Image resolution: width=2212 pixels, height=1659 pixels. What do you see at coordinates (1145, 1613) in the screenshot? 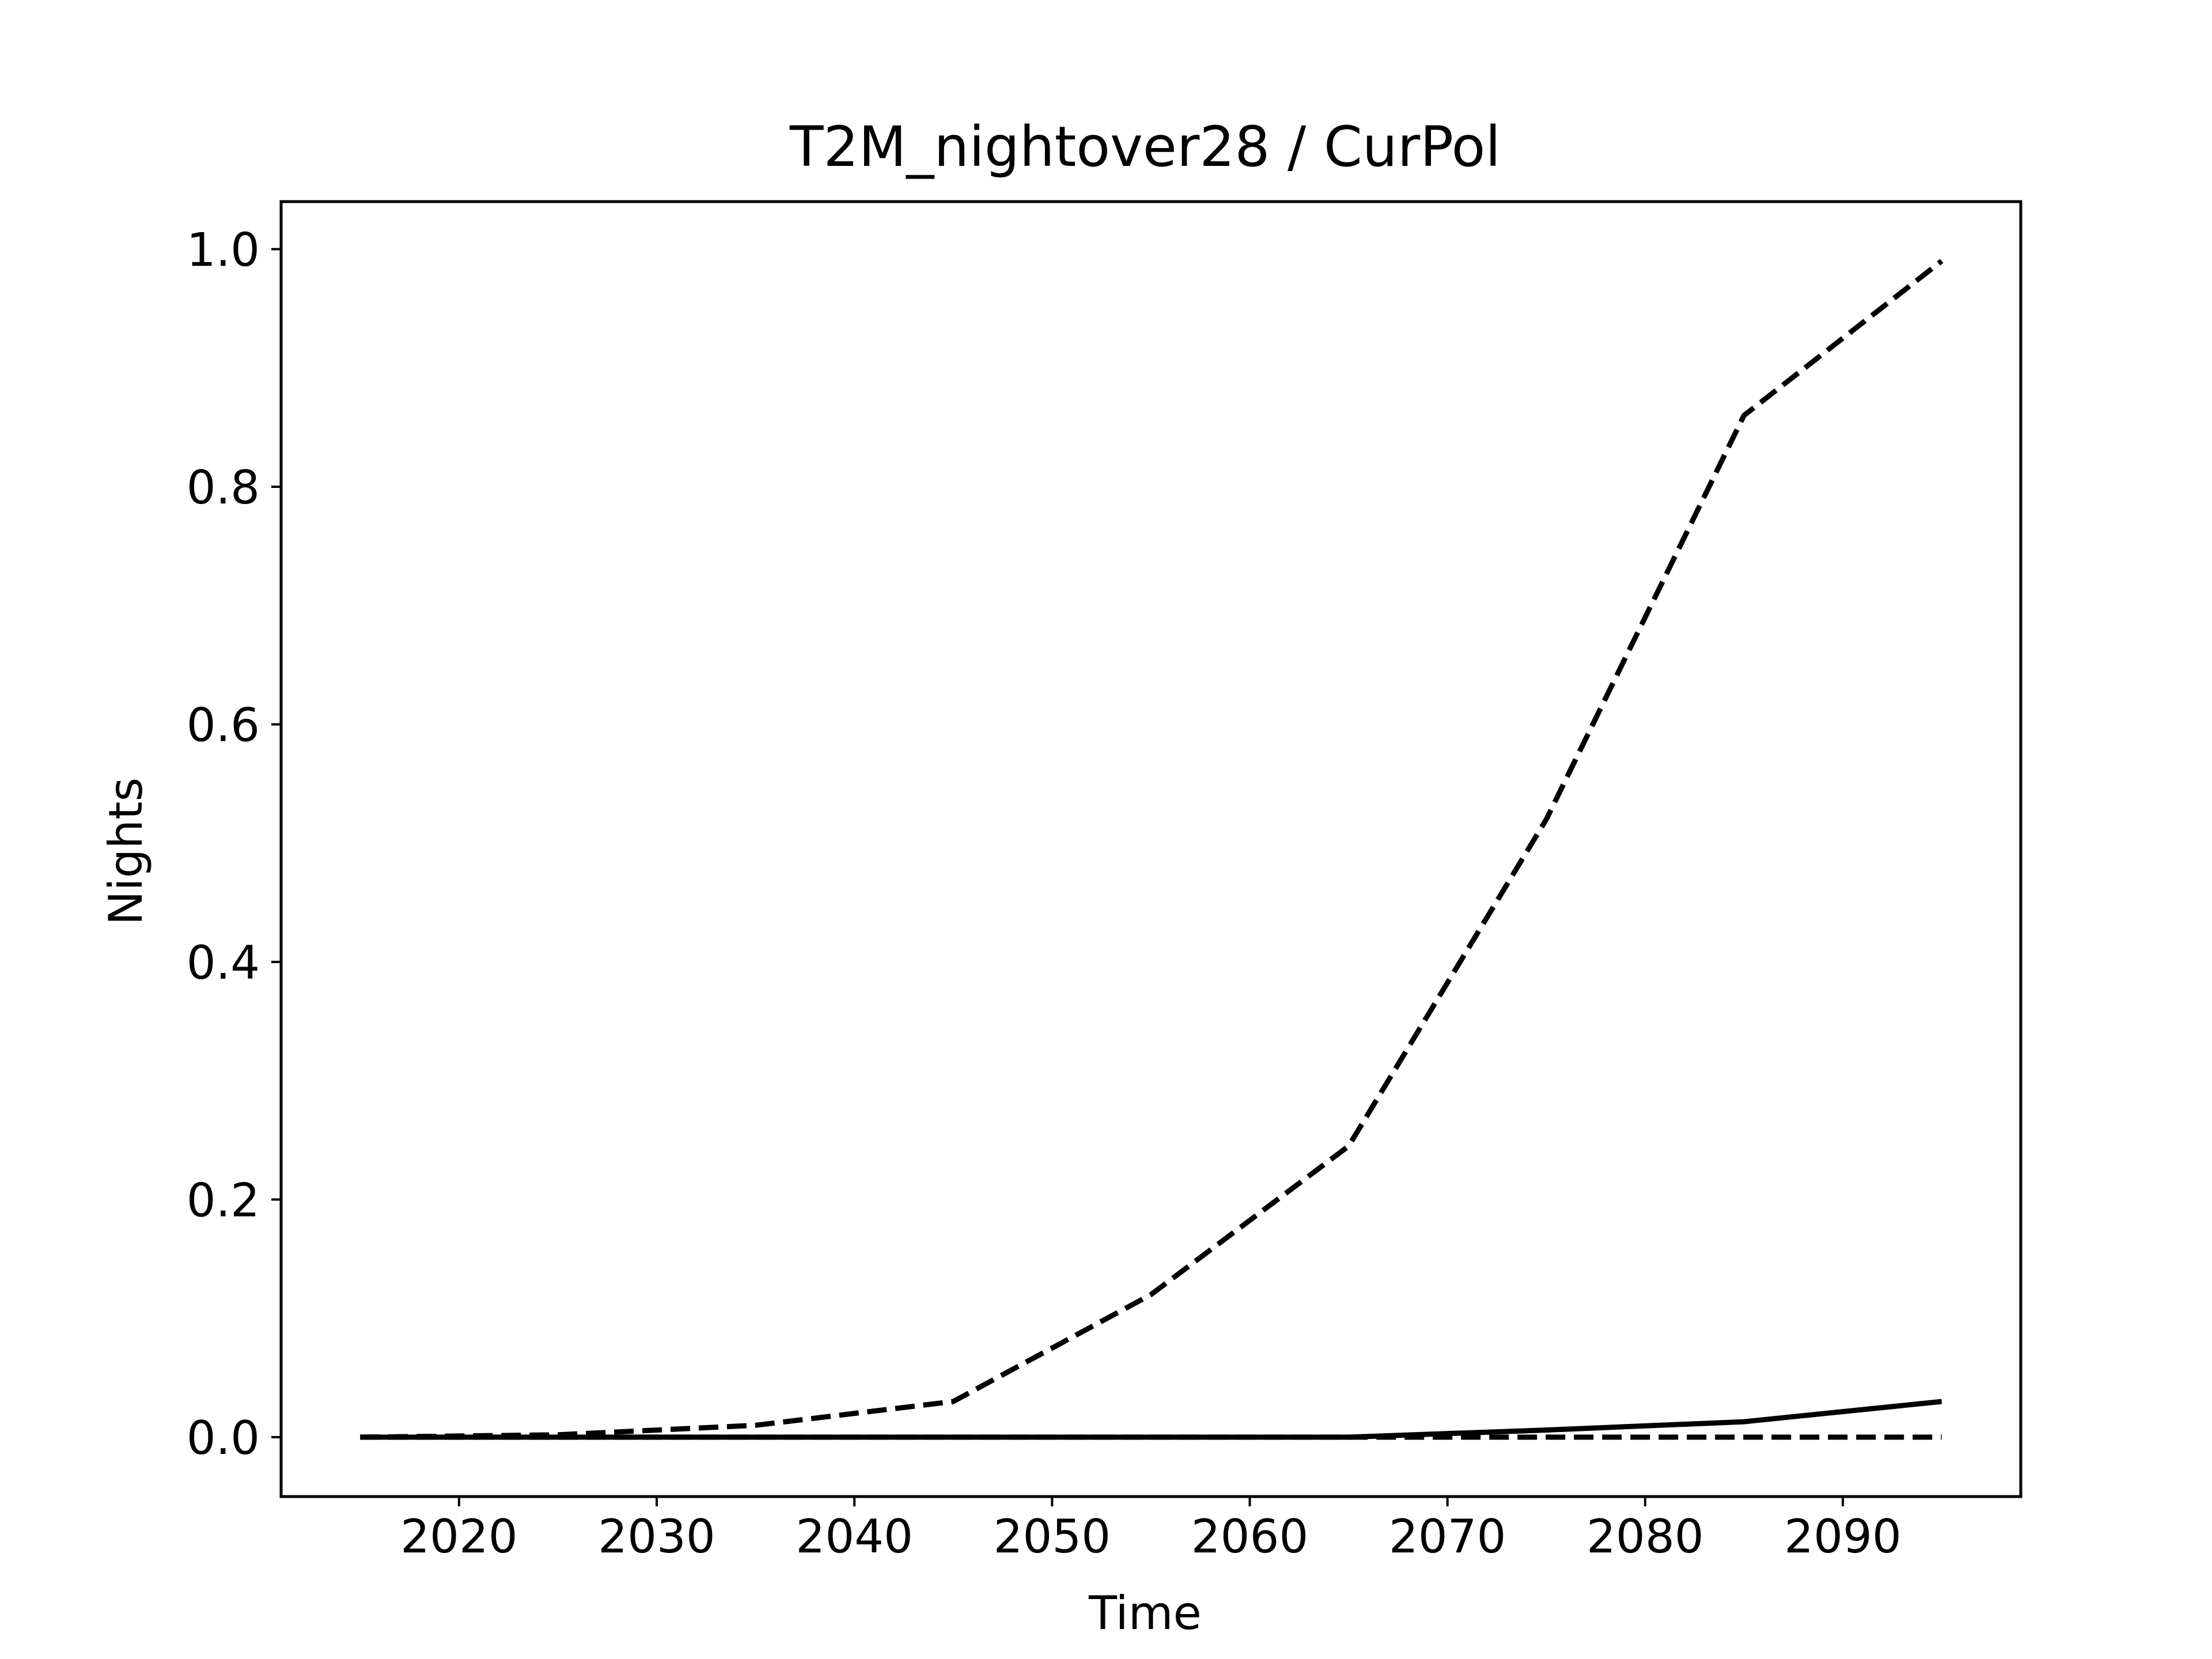
I see `x-axis-label: Time` at bounding box center [1145, 1613].